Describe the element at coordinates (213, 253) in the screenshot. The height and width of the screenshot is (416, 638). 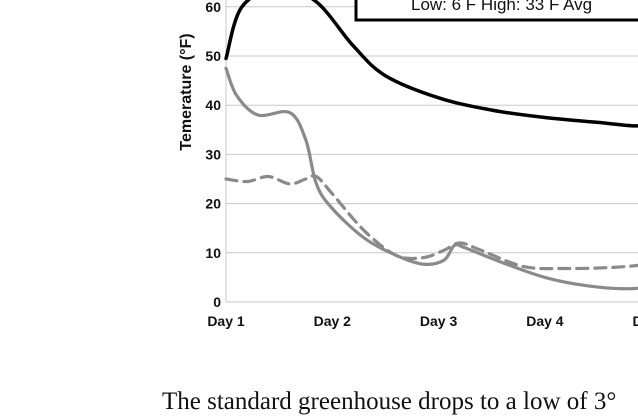
I see `y-tick-label: 10` at that location.